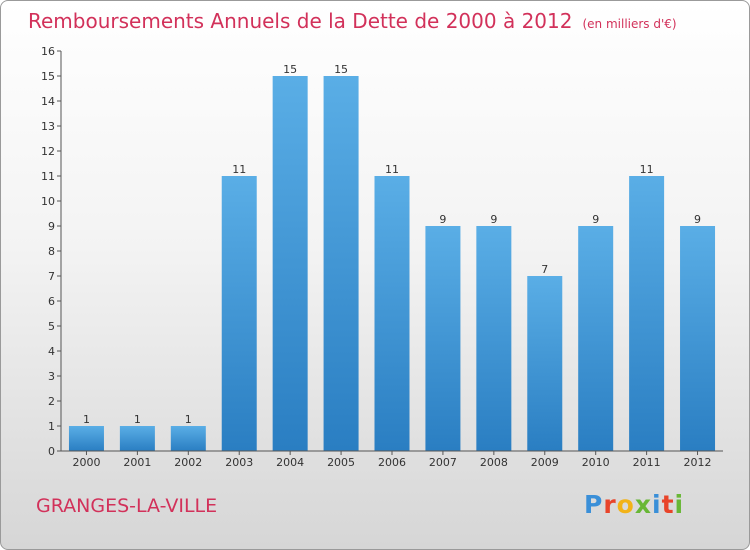 The image size is (750, 550). I want to click on bar-2003, so click(239, 313).